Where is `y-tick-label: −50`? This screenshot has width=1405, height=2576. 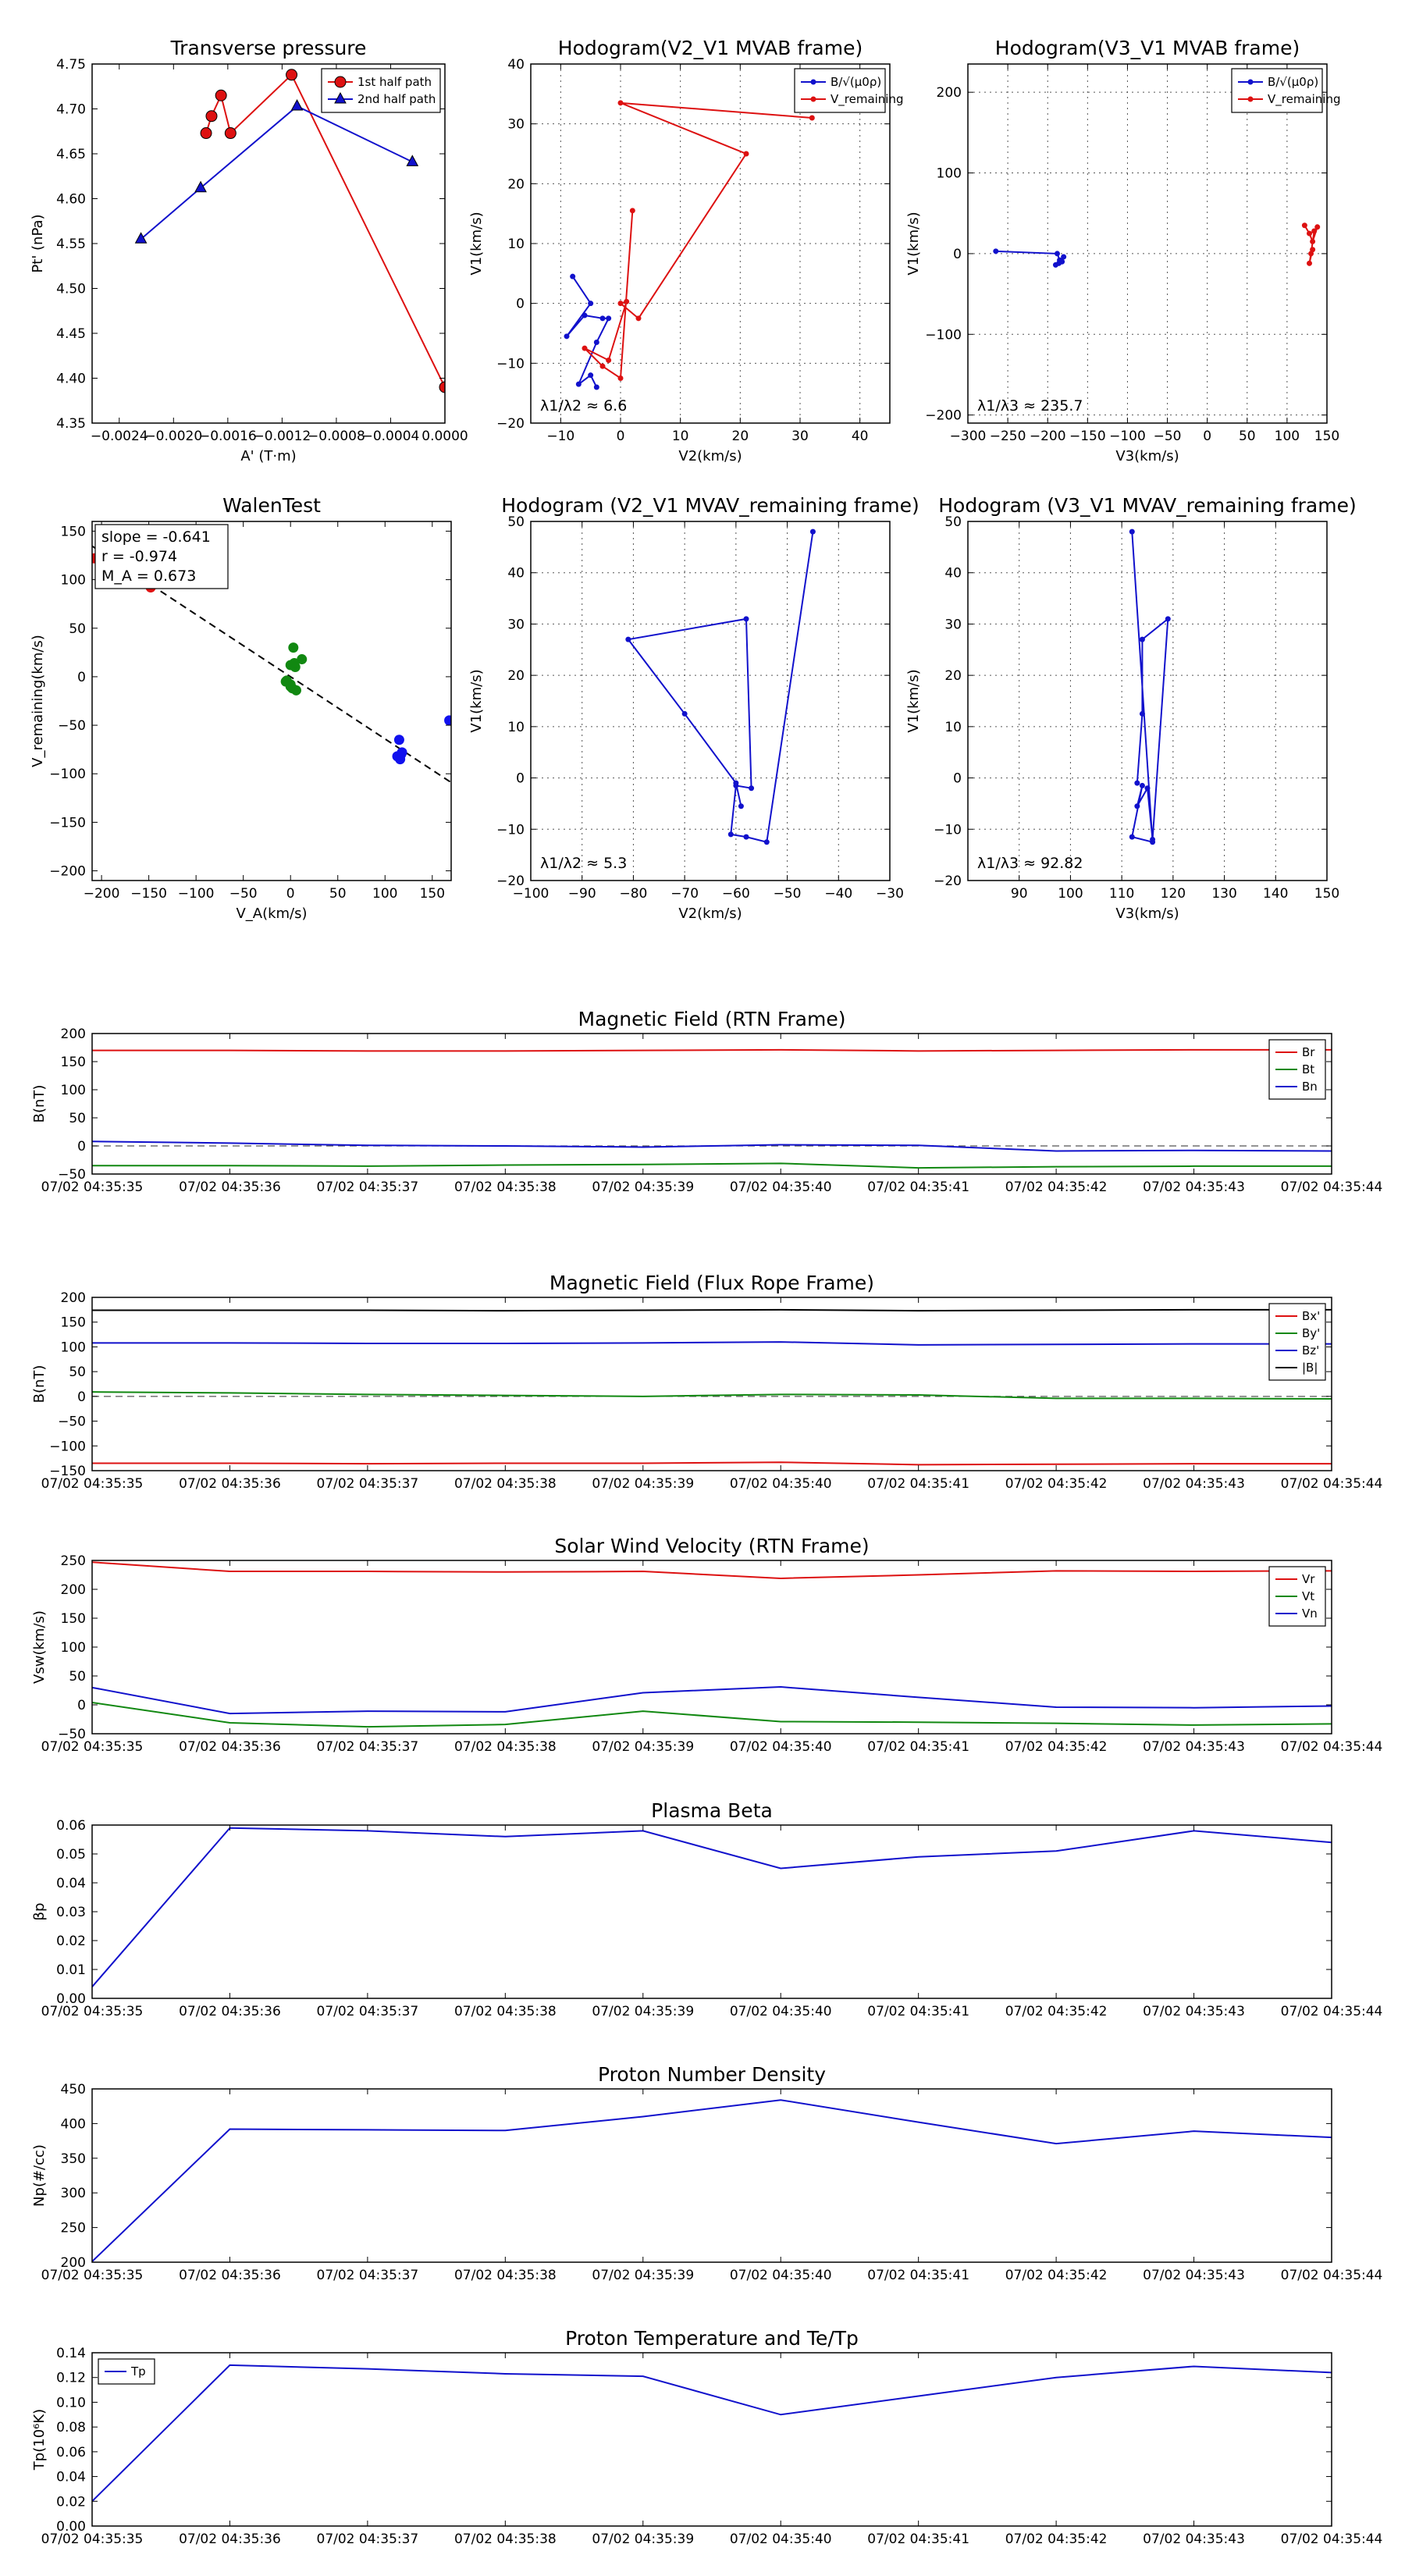
y-tick-label: −50 is located at coordinates (72, 1422).